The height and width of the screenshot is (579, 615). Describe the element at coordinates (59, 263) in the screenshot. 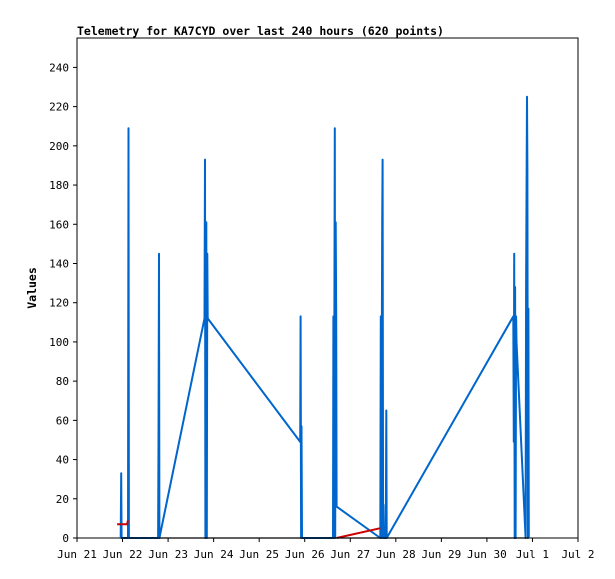

I see `y-tick-label: 140` at that location.